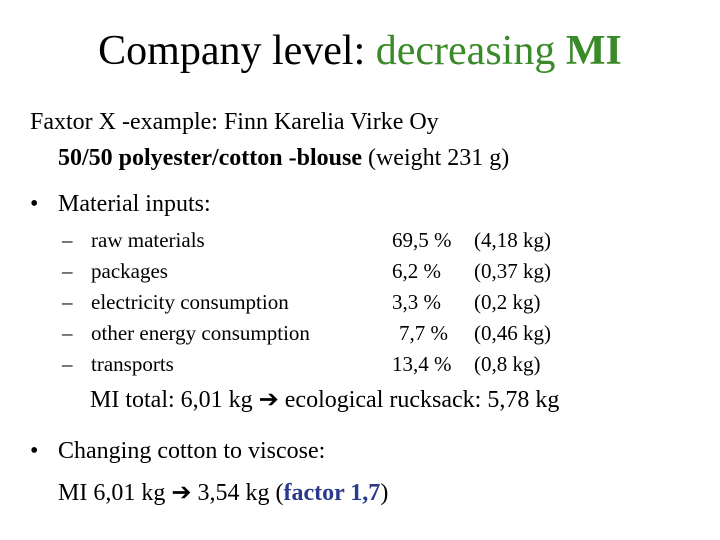 This screenshot has height=540, width=720. I want to click on bullet-material-heading: Material inputs:, so click(134, 204).